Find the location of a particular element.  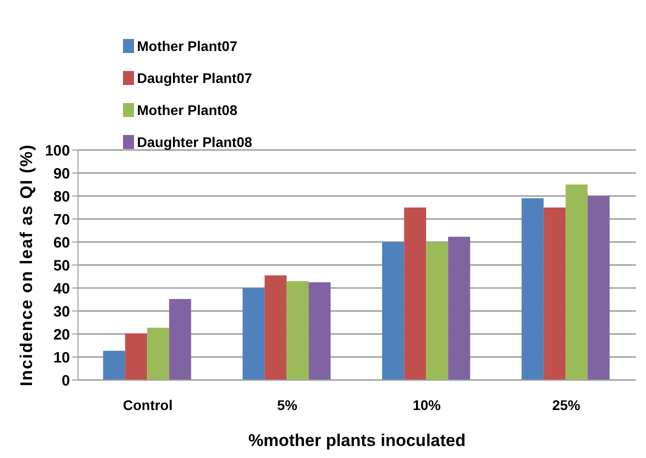

y-tick-label: 30 is located at coordinates (61, 311).